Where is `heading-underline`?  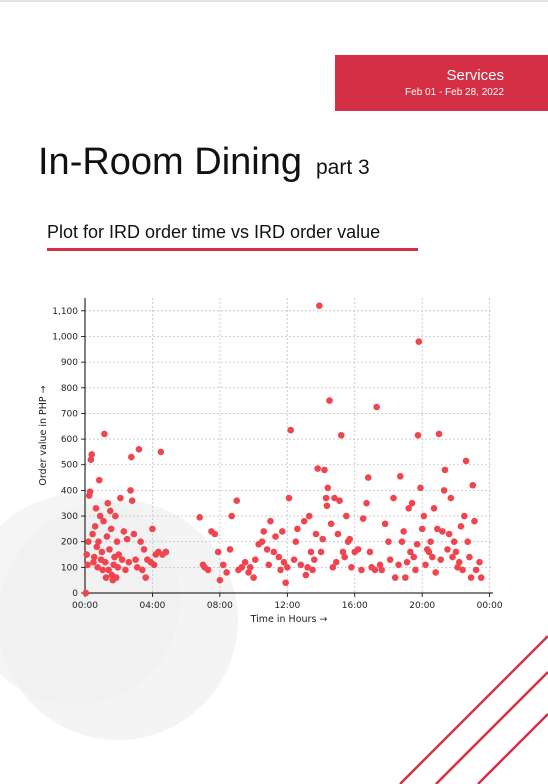 heading-underline is located at coordinates (232, 249).